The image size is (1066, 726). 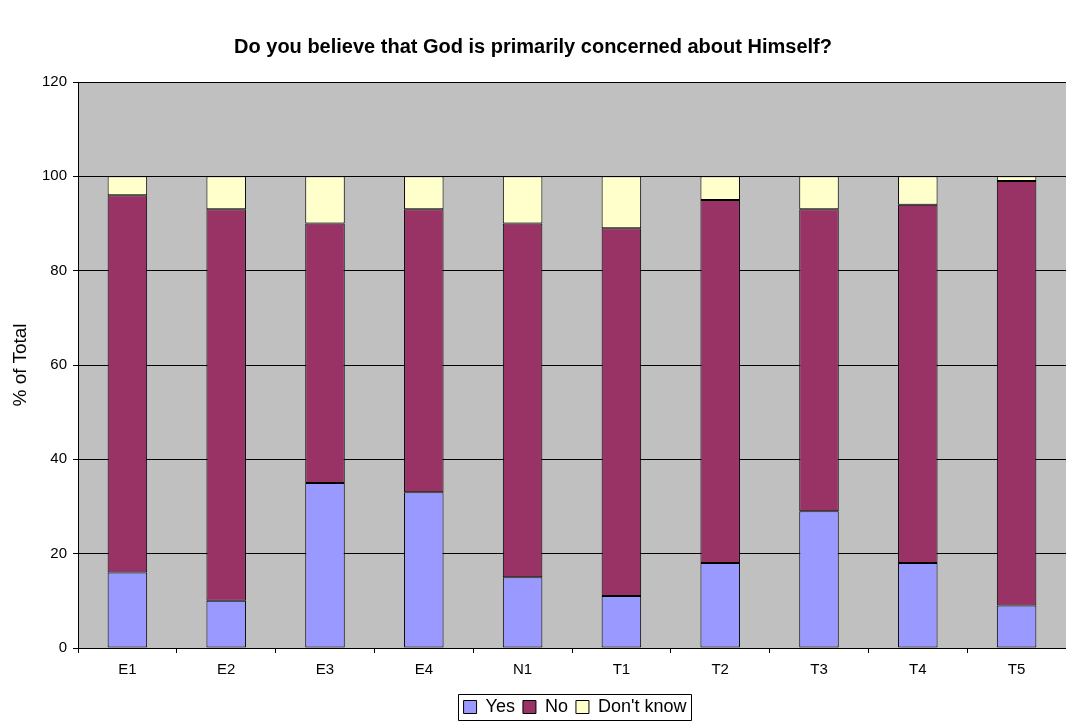 What do you see at coordinates (325, 669) in the screenshot?
I see `x-tick-label: E3` at bounding box center [325, 669].